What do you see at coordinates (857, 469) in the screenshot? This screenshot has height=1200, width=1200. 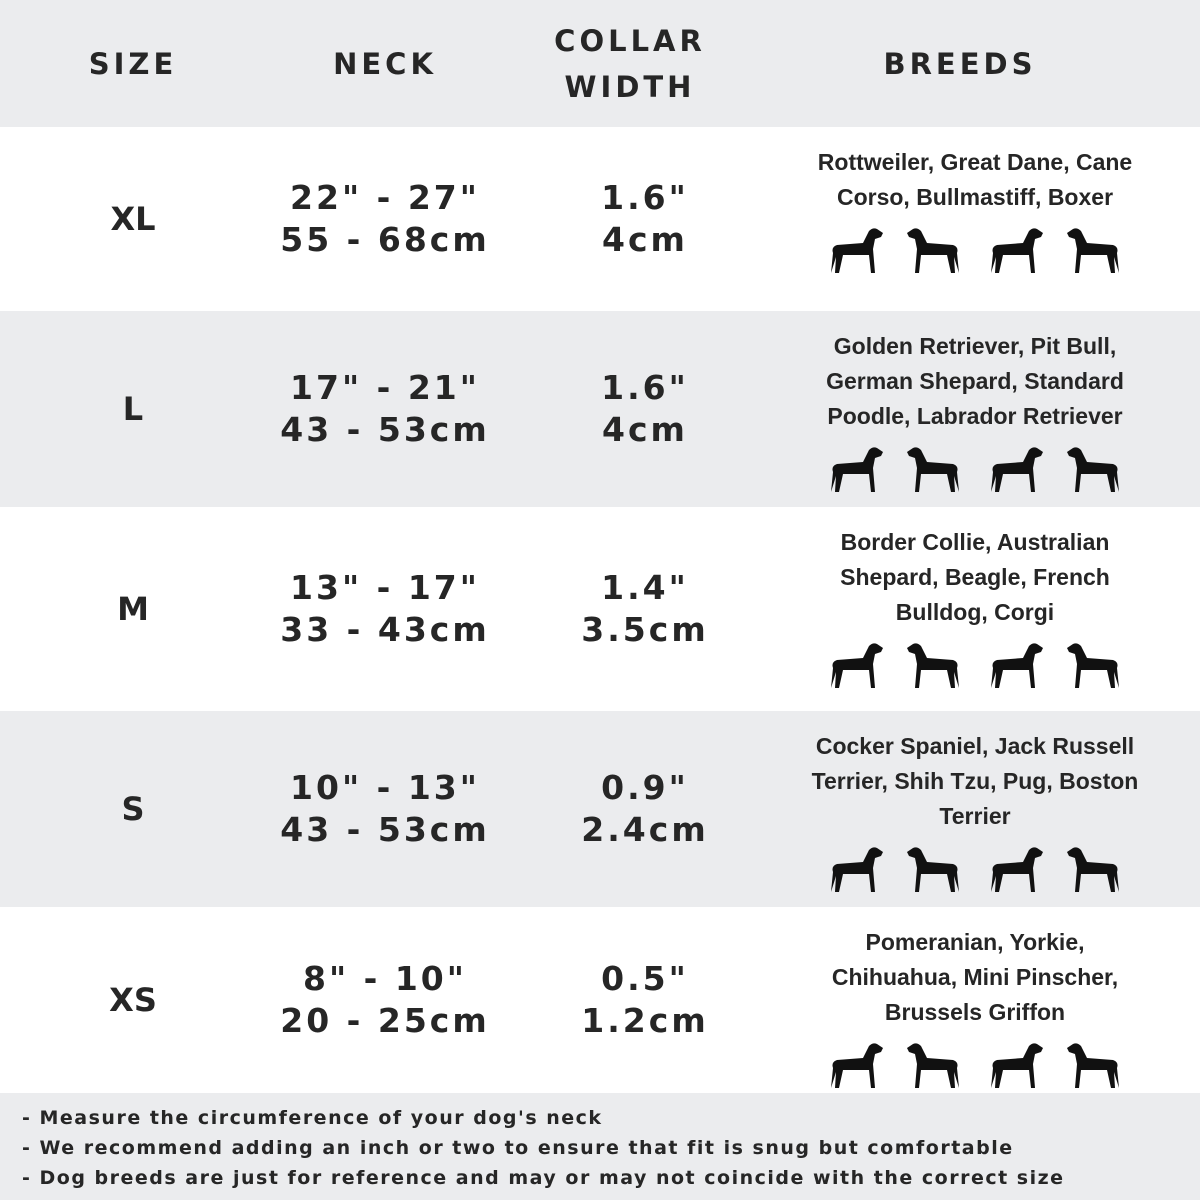 I see `golden-retriever-silhouette-icon` at bounding box center [857, 469].